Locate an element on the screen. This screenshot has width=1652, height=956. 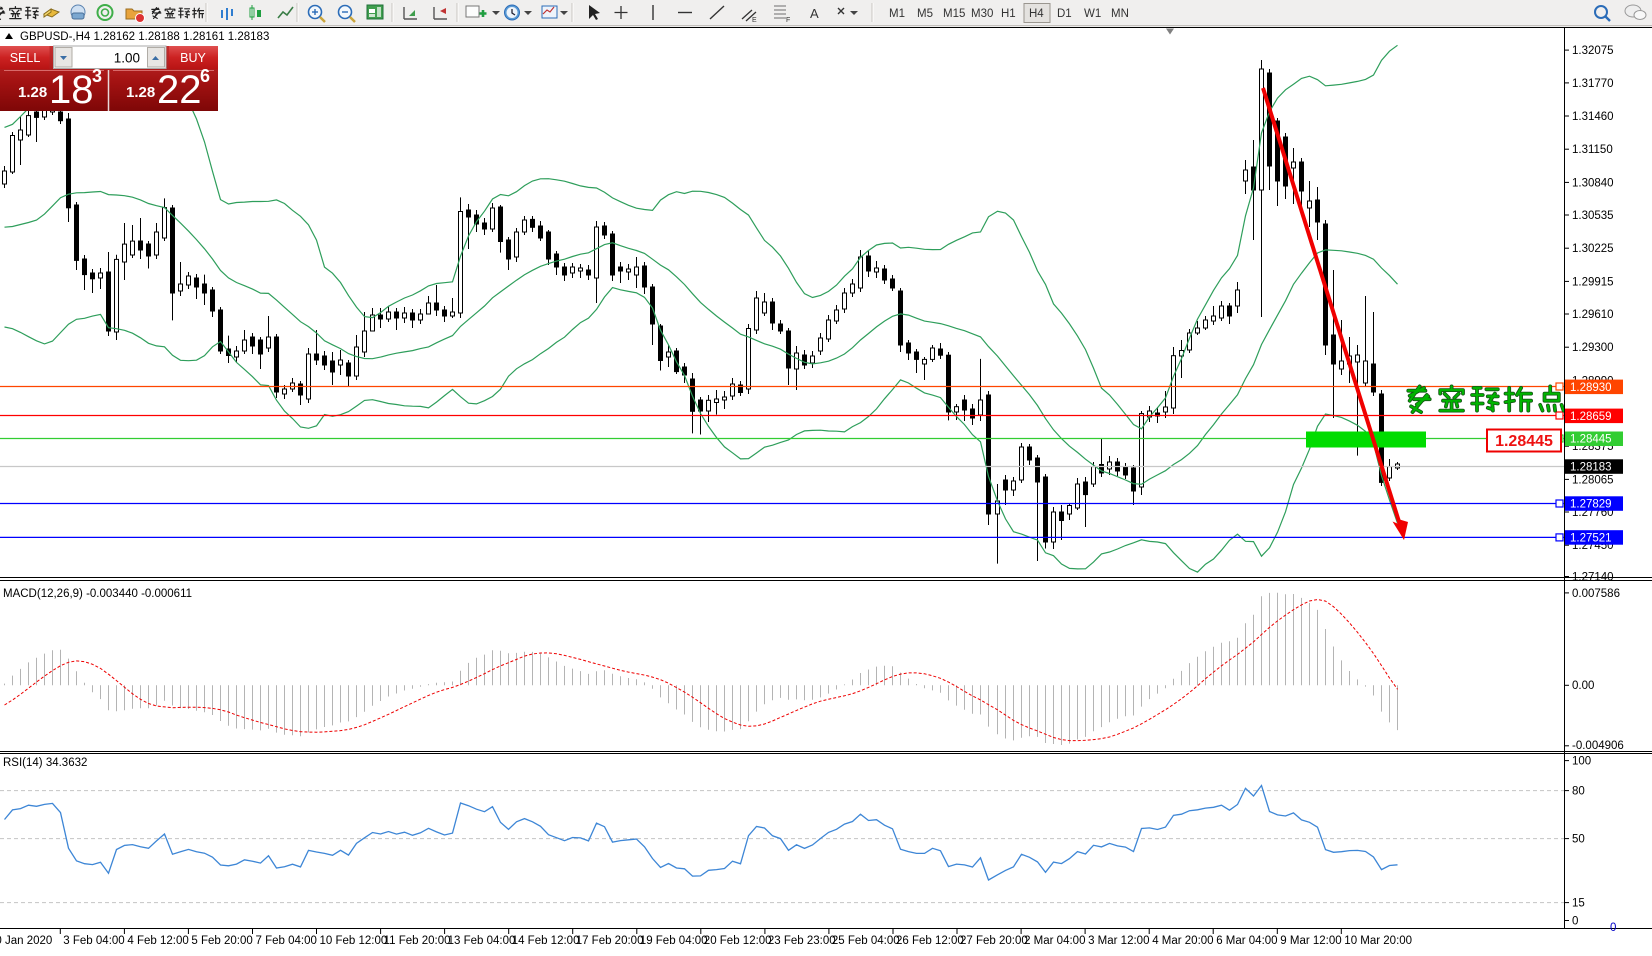
svg-text: 6 Mar 04:00 is located at coordinates (1246, 941).